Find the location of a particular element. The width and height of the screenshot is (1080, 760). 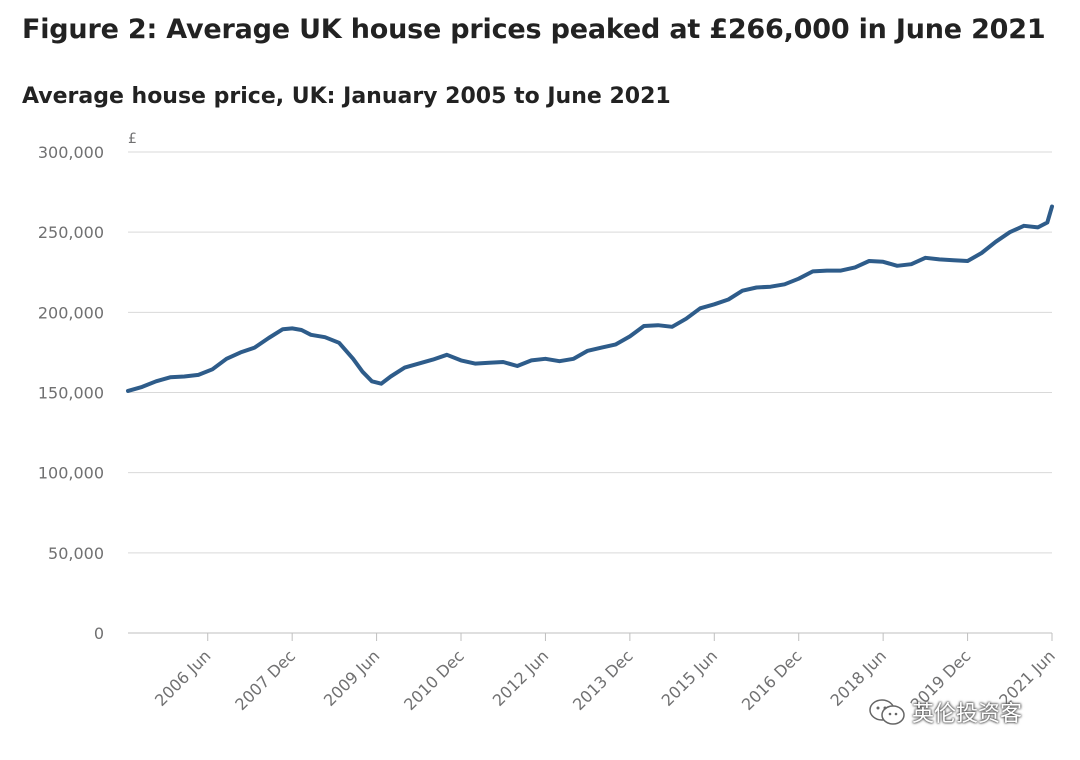

watermark: 英伦投资客 is located at coordinates (945, 712).